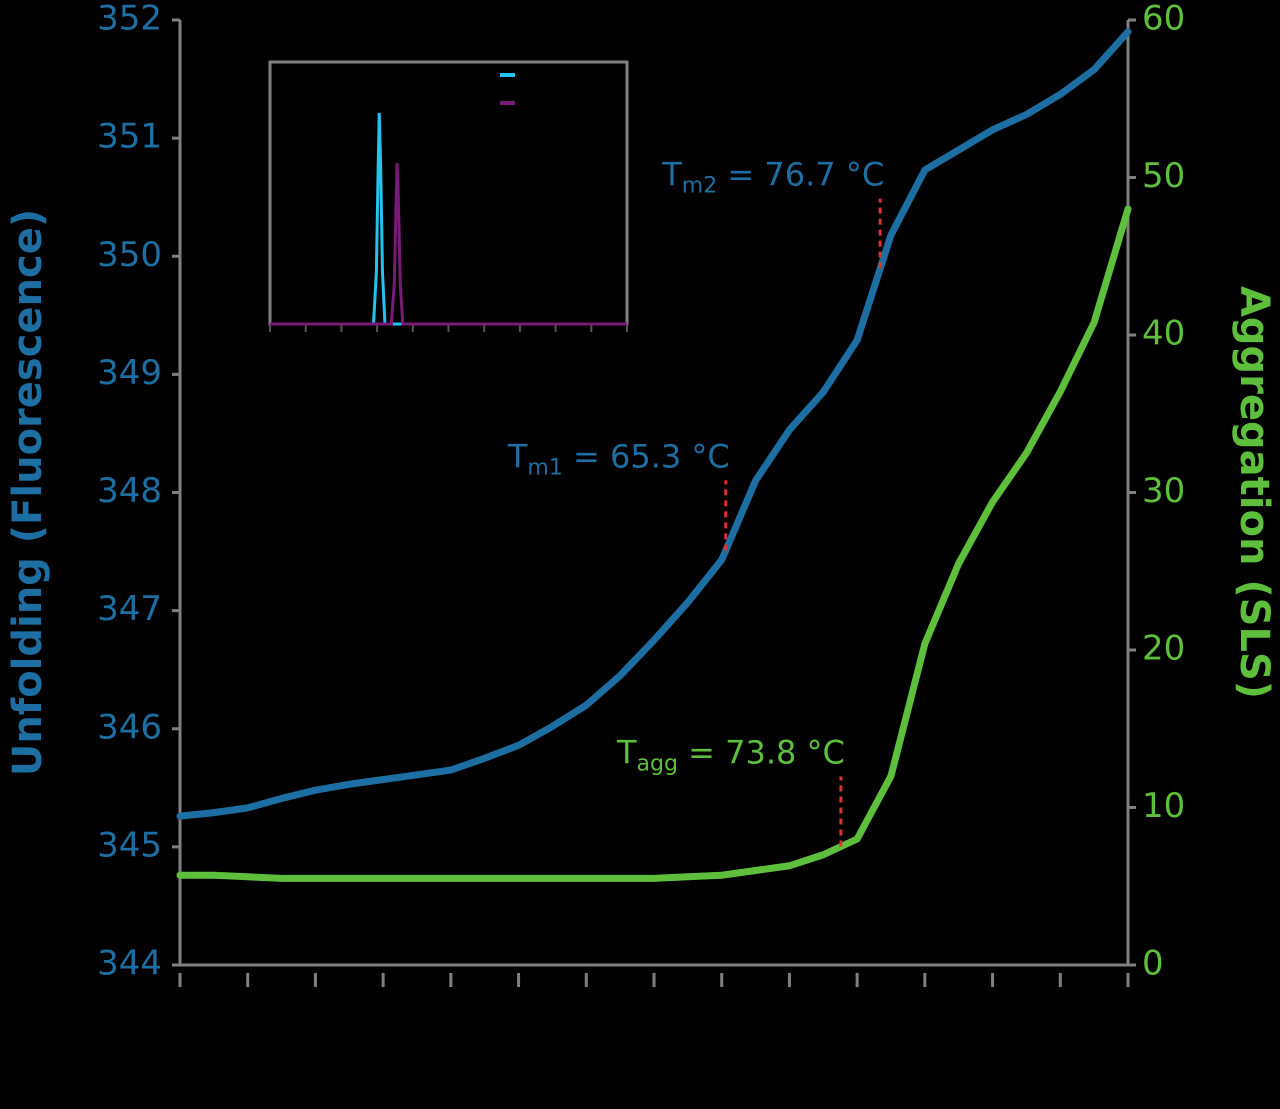 This screenshot has height=1109, width=1280. What do you see at coordinates (129, 845) in the screenshot?
I see `y-tick-label: 345` at bounding box center [129, 845].